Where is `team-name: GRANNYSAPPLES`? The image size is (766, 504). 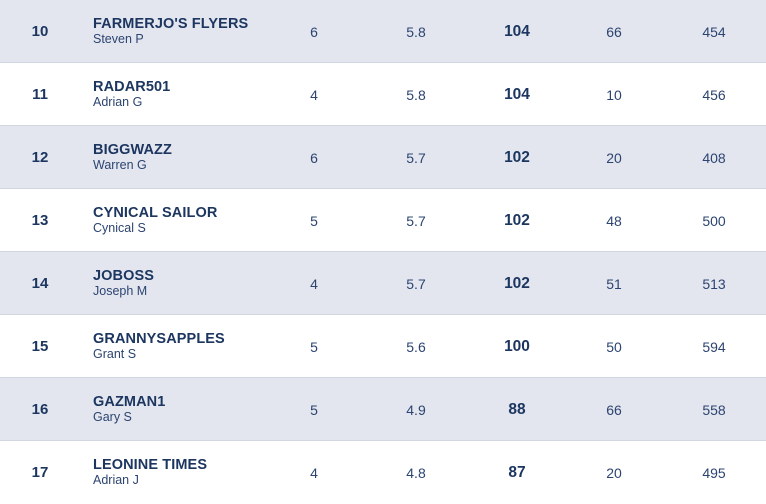 team-name: GRANNYSAPPLES is located at coordinates (159, 339).